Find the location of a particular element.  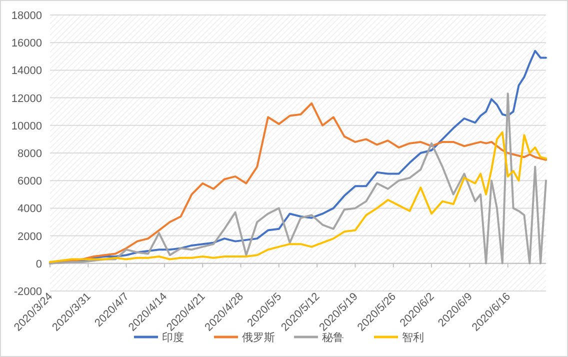

y-tick-label: 14000 is located at coordinates (26, 71).